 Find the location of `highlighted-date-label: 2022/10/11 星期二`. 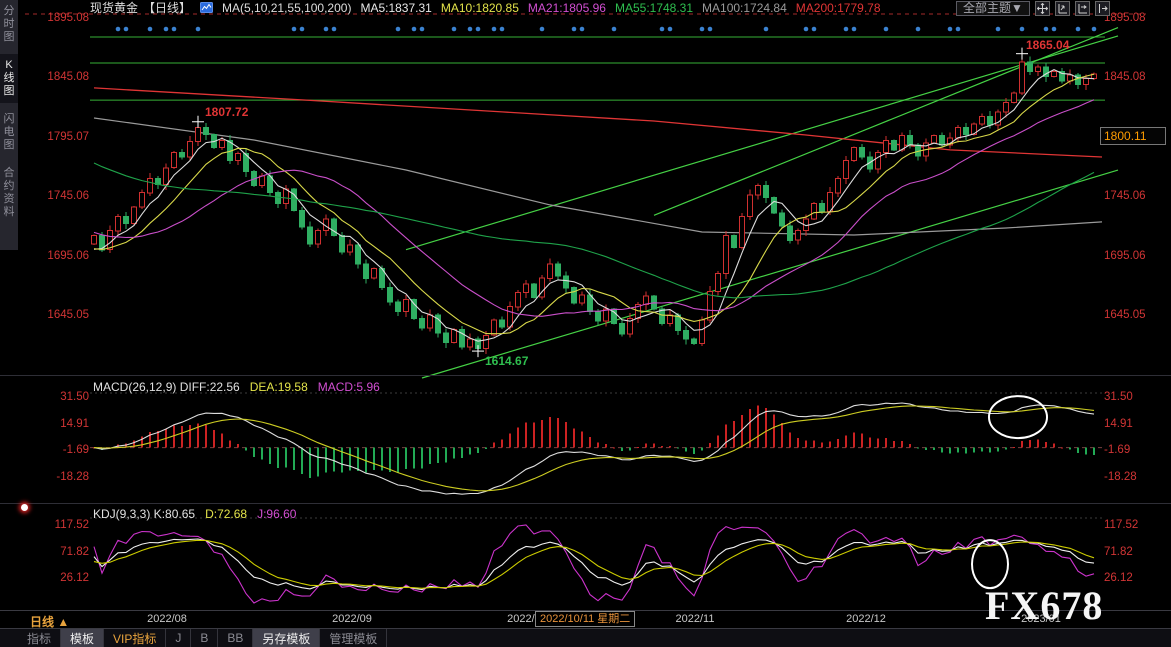

highlighted-date-label: 2022/10/11 星期二 is located at coordinates (585, 619).